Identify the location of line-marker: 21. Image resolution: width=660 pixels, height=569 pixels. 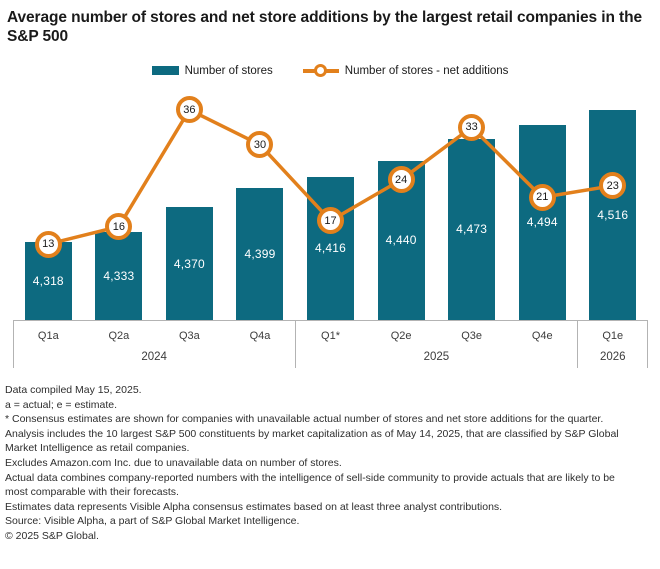
(542, 197).